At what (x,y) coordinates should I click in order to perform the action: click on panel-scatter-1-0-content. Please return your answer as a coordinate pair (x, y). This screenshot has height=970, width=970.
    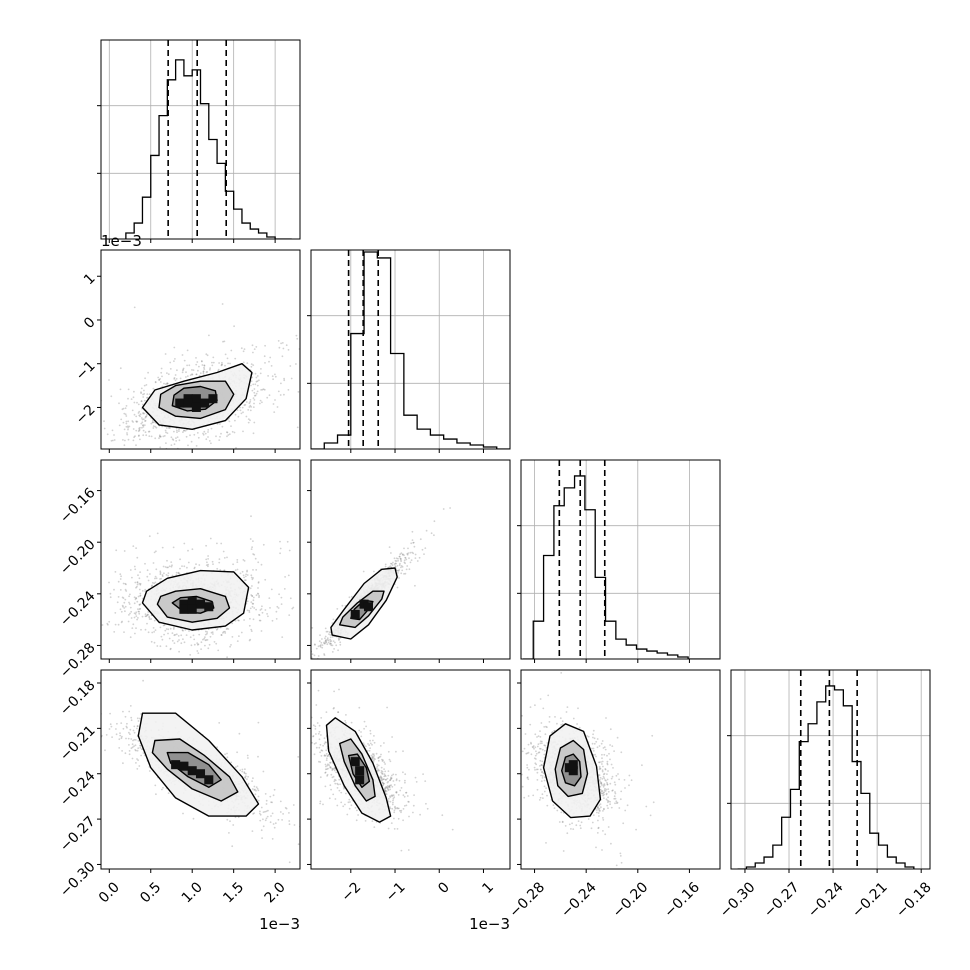
    Looking at the image, I should click on (212, 385).